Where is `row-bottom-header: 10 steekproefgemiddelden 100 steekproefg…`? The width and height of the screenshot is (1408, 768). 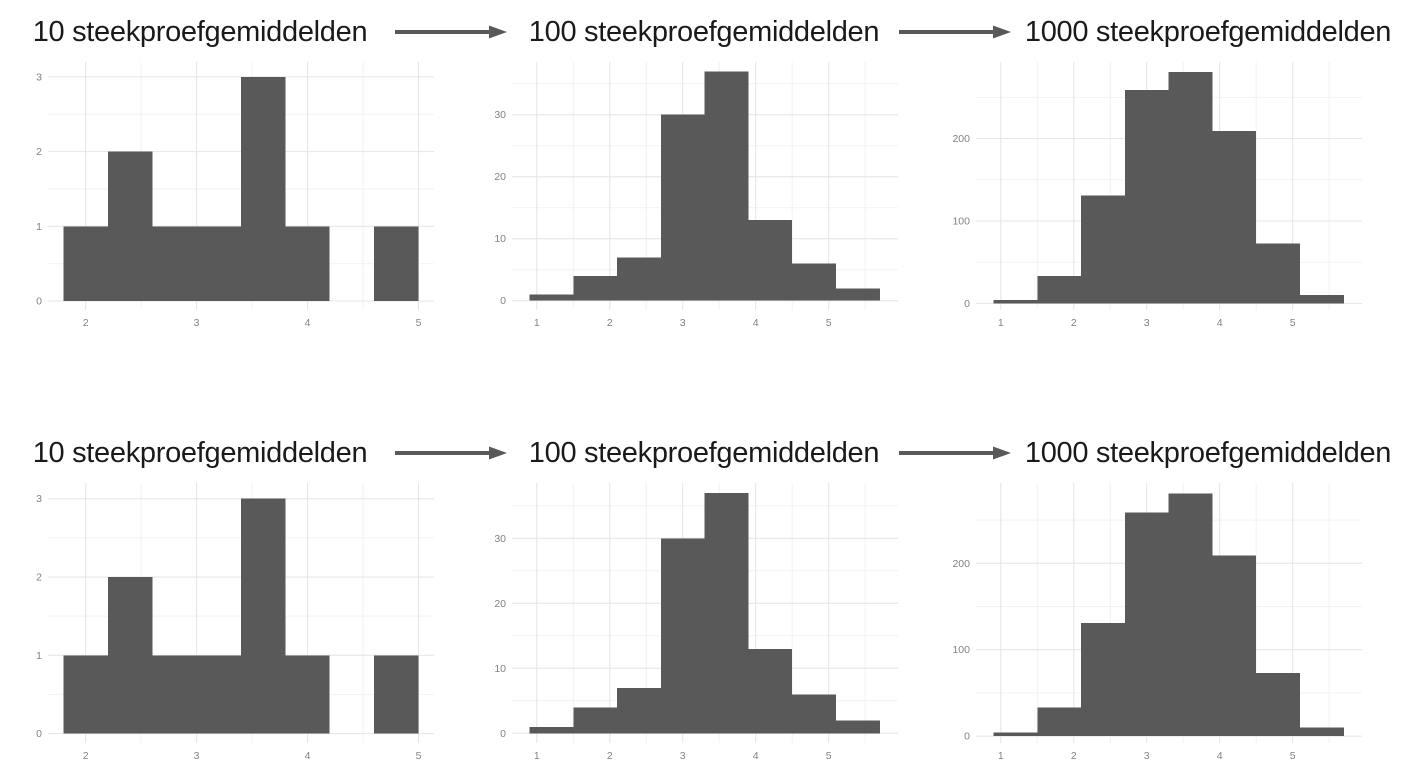
row-bottom-header: 10 steekproefgemiddelden 100 steekproefg… is located at coordinates (704, 453).